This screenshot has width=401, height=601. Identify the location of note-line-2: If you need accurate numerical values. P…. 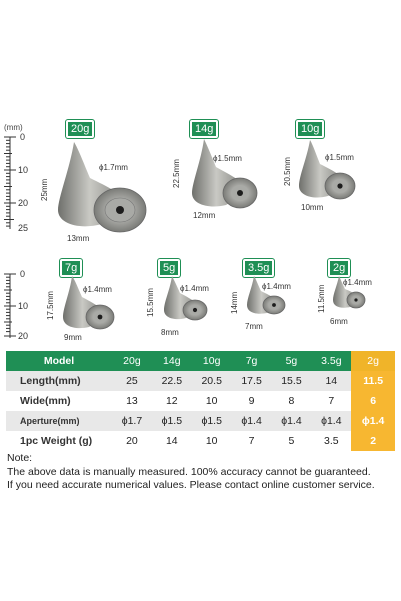
(191, 485).